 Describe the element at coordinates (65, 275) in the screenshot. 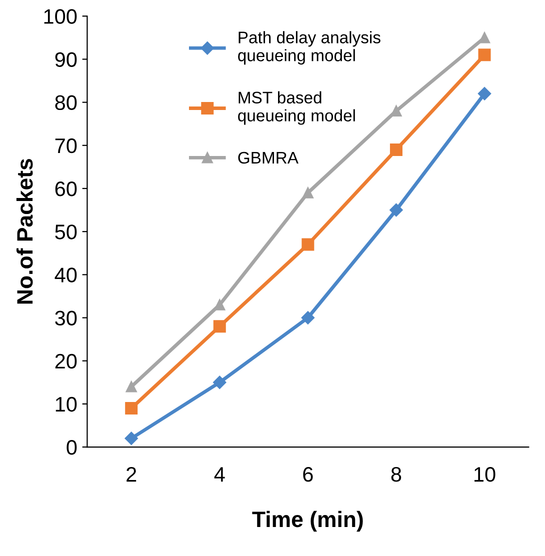

I see `y-tick-label: 40` at that location.